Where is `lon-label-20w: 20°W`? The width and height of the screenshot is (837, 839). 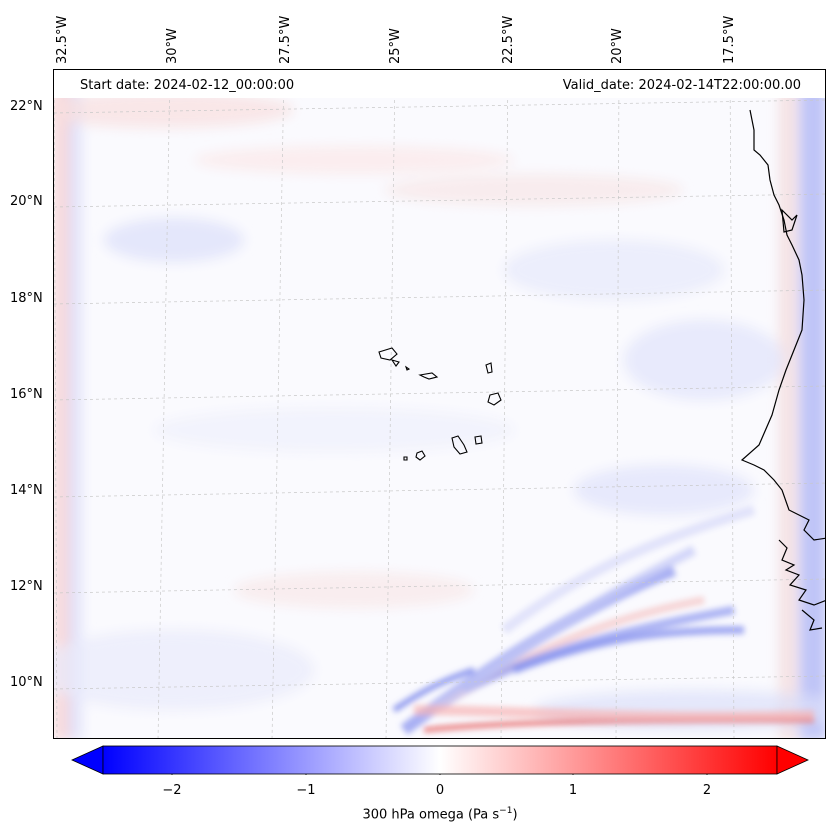
lon-label-20w: 20°W is located at coordinates (617, 46).